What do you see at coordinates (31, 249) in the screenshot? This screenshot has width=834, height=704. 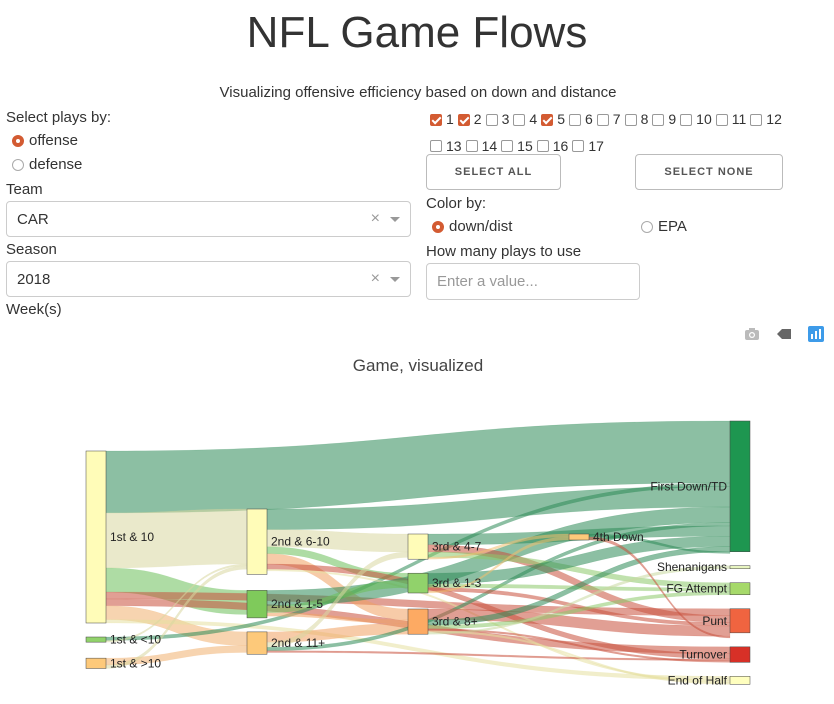 I see `season-label: Season` at bounding box center [31, 249].